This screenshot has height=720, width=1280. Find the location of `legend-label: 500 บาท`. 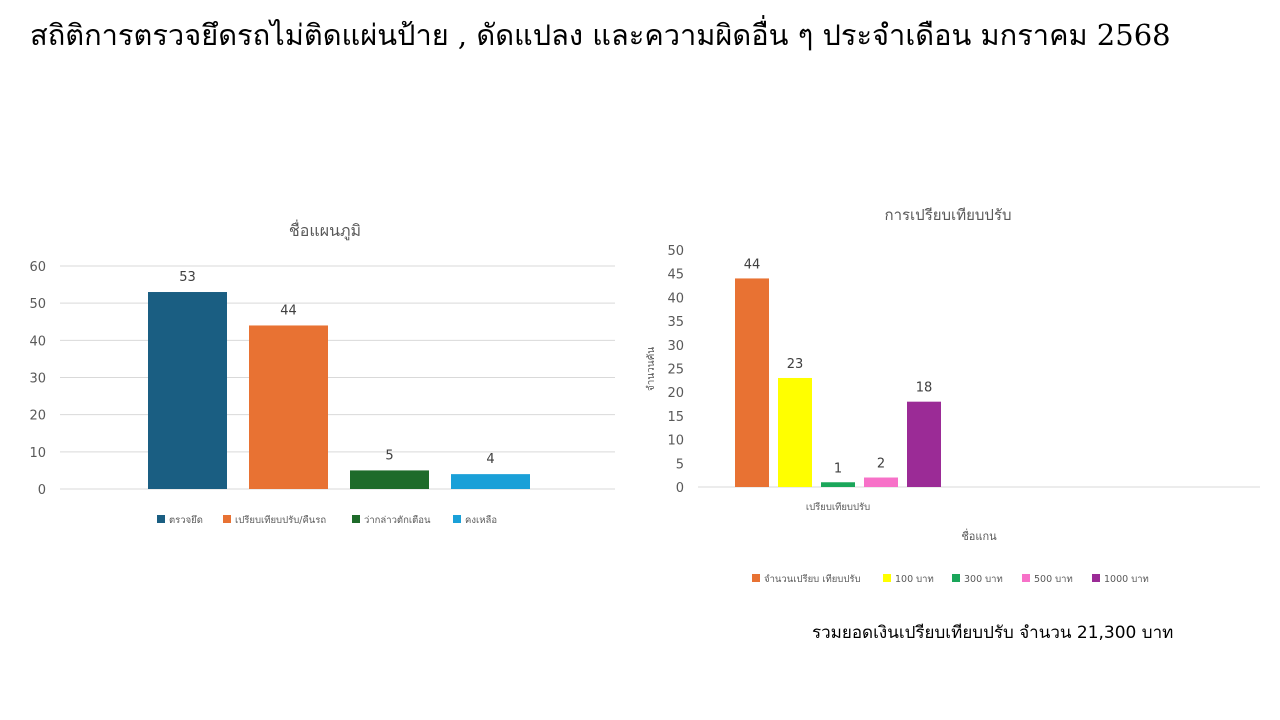

legend-label: 500 บาท is located at coordinates (1053, 579).